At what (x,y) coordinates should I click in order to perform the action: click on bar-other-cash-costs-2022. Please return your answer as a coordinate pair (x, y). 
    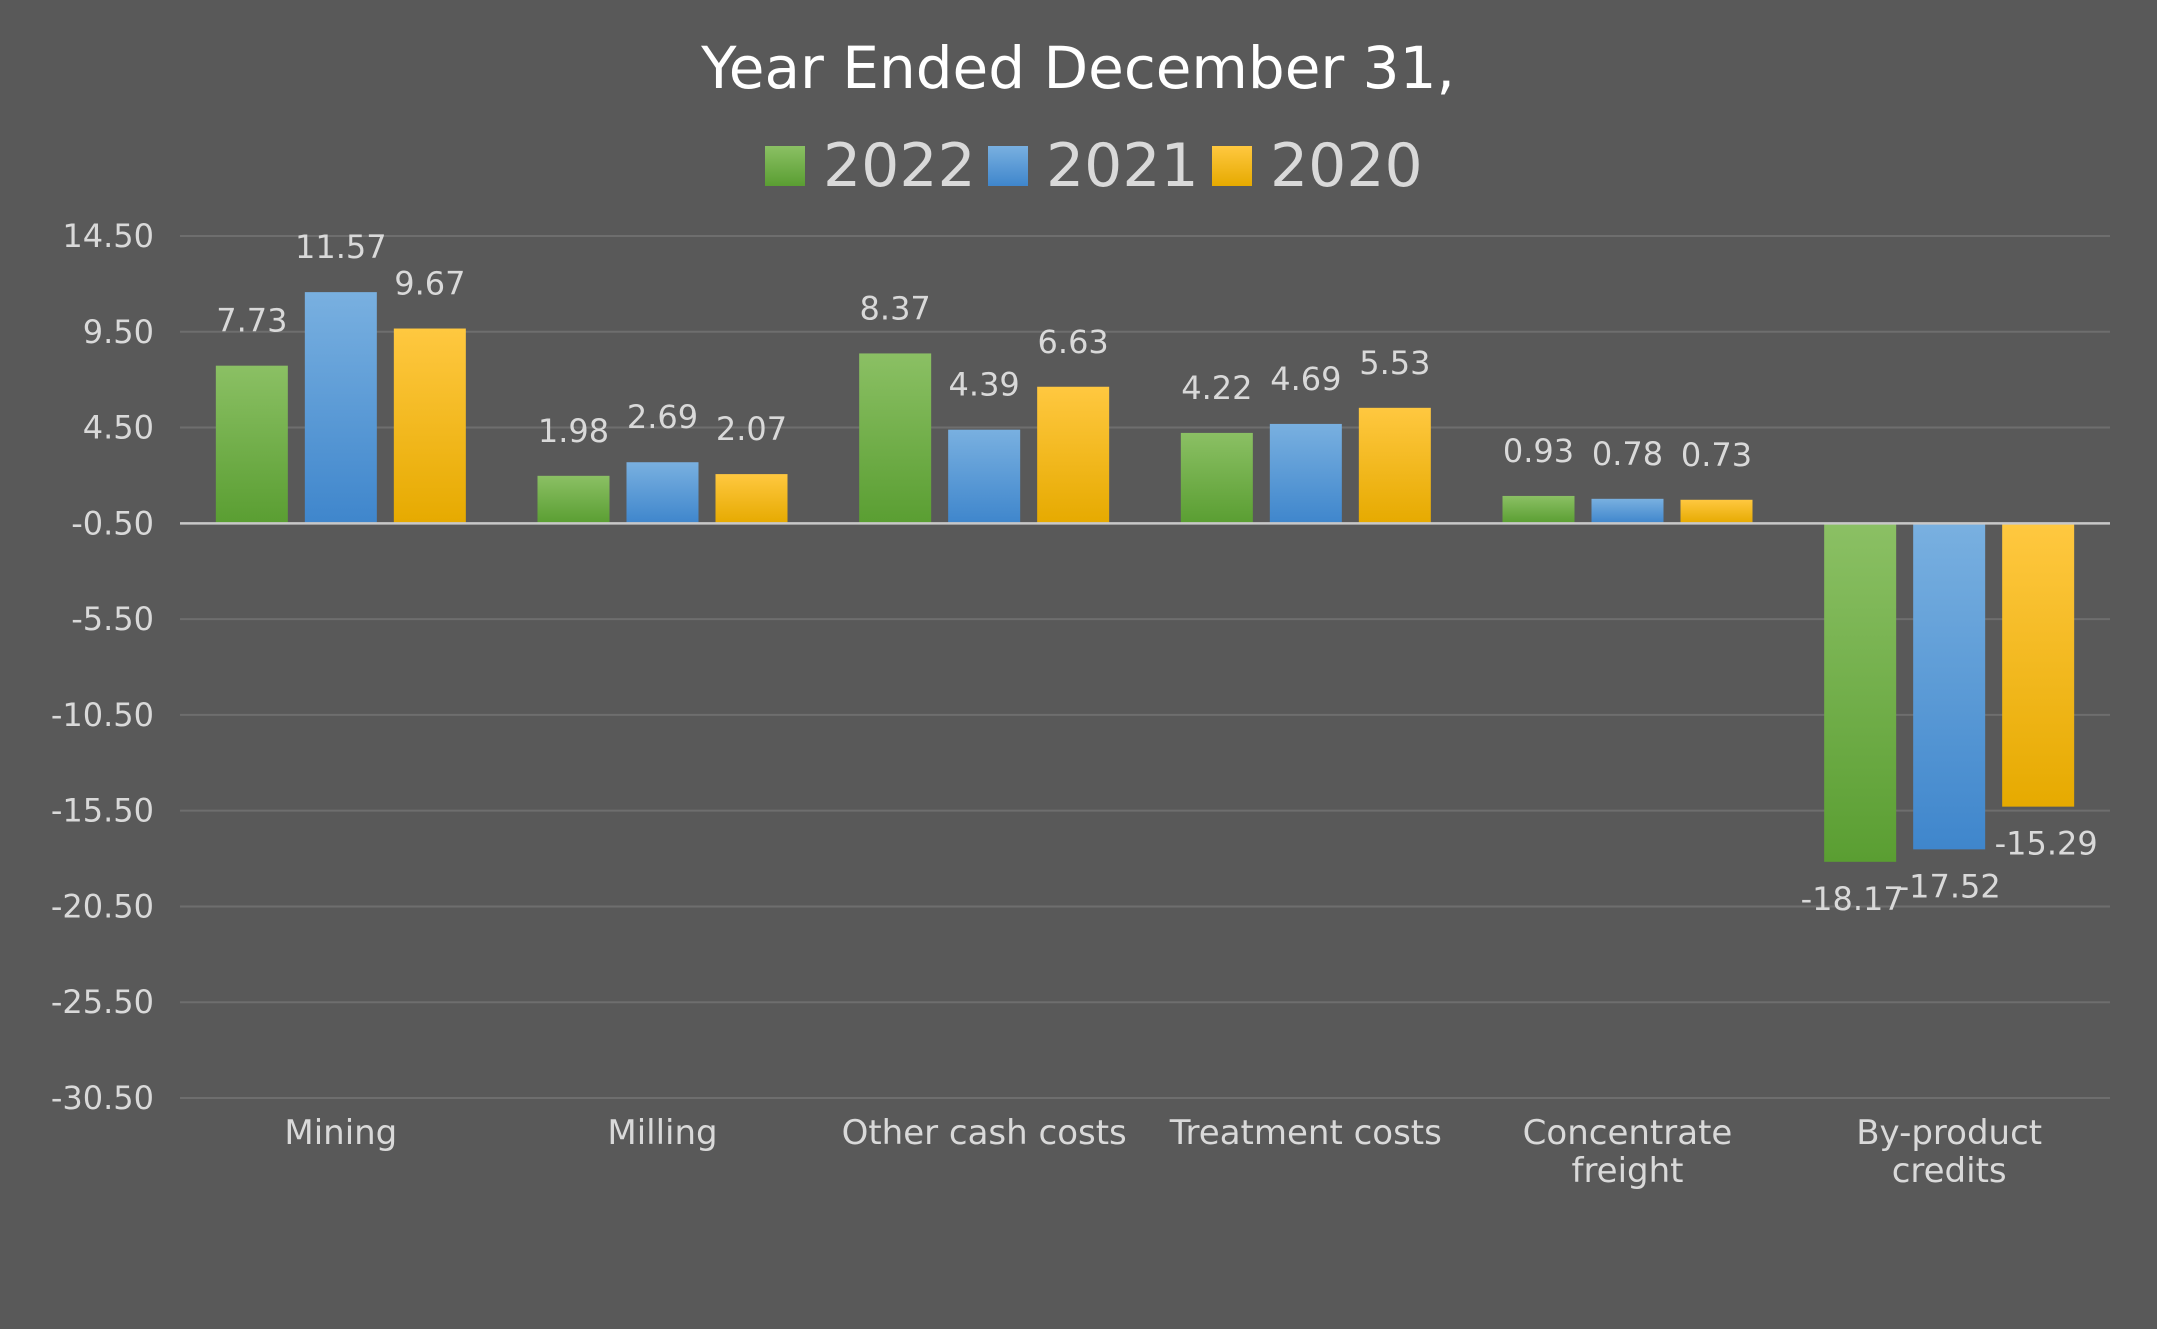
    Looking at the image, I should click on (895, 438).